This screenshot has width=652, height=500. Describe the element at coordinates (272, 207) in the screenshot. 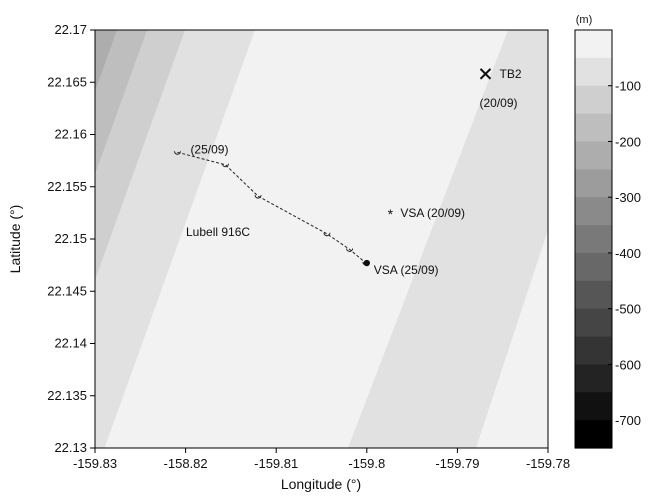

I see `track-line` at that location.